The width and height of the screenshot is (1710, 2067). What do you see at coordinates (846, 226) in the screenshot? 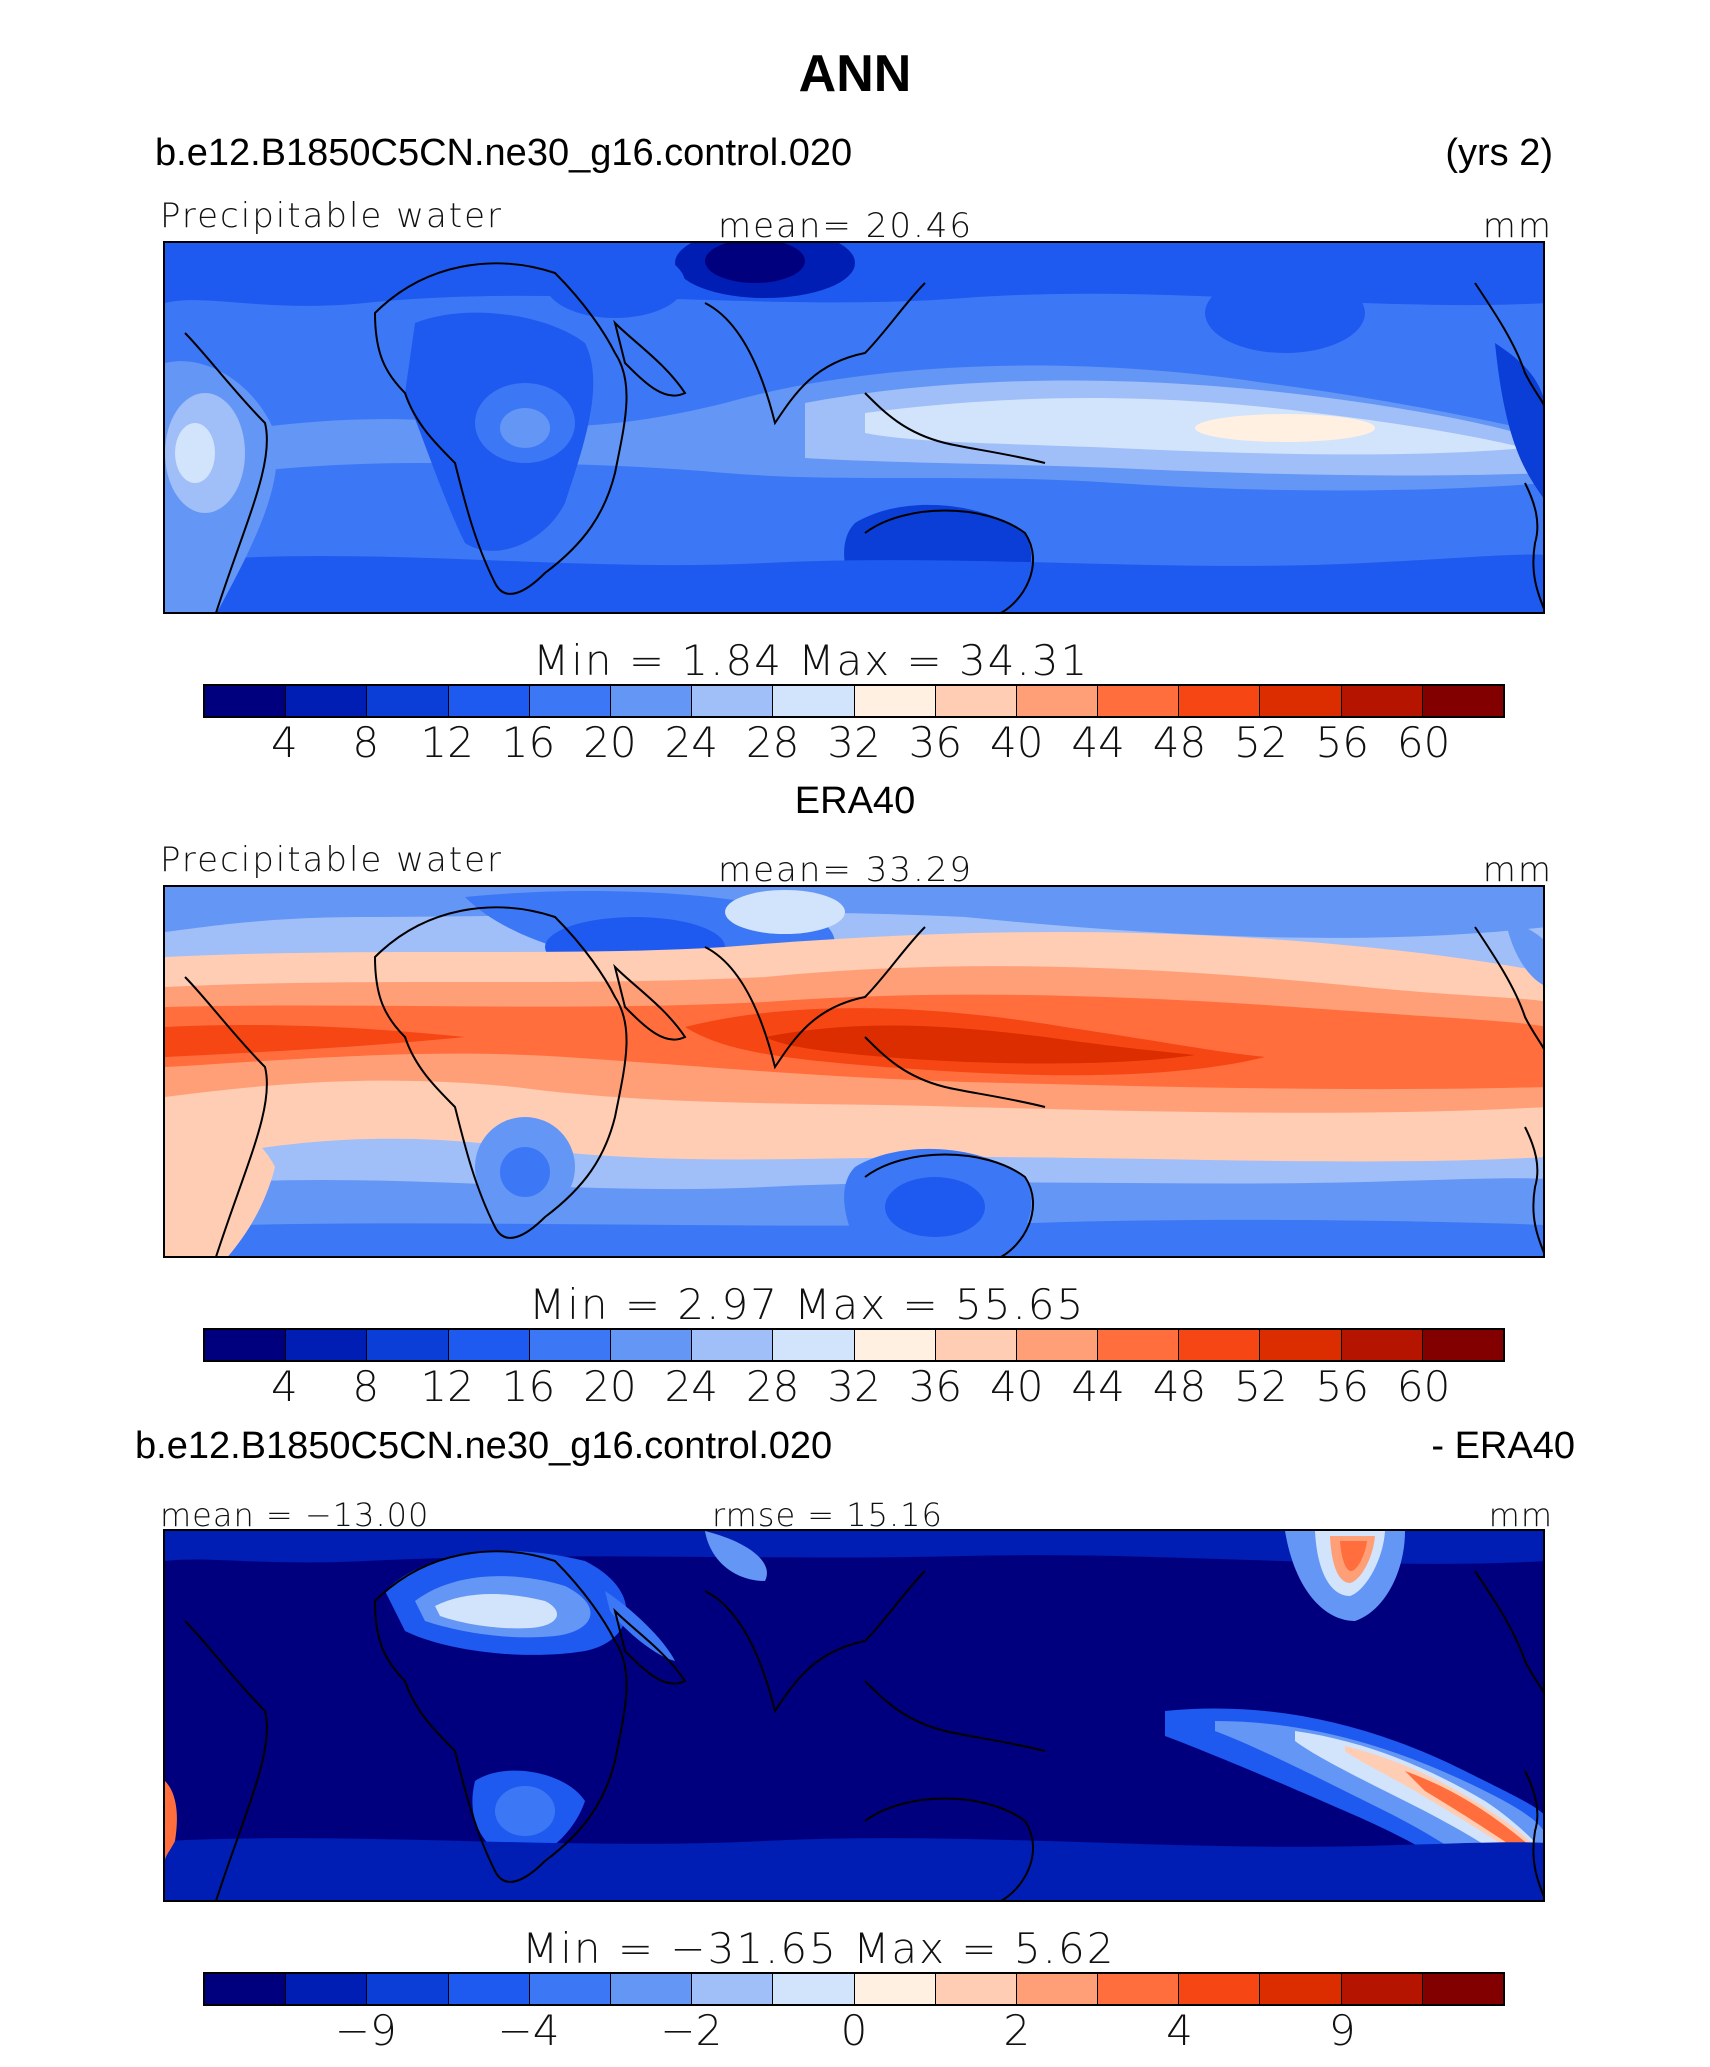
I see `panel1-mean-label: mean= 20.46` at bounding box center [846, 226].